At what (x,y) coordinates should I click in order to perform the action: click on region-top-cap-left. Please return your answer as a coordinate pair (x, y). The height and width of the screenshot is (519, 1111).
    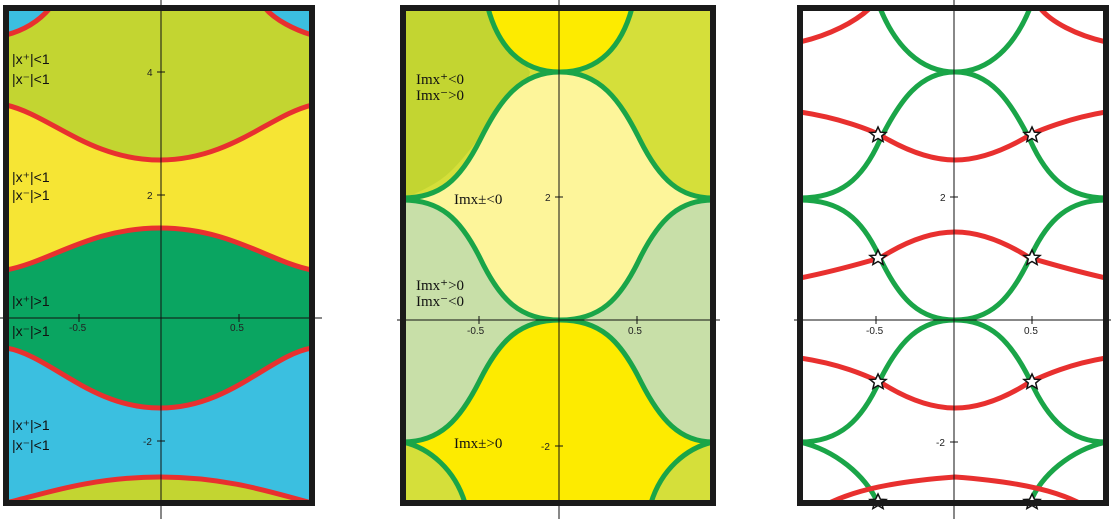
    Looking at the image, I should click on (28, 21).